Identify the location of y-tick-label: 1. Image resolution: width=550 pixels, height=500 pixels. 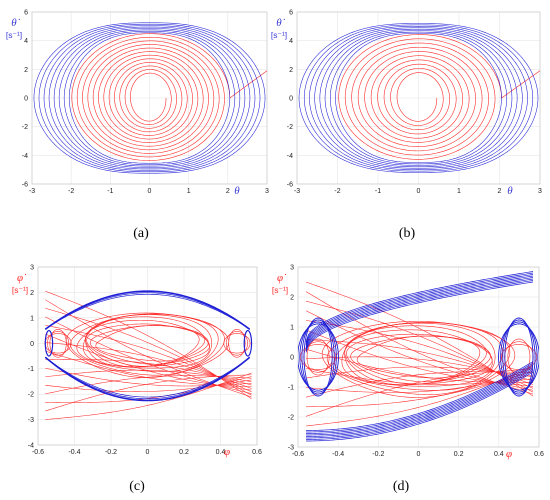
(32, 318).